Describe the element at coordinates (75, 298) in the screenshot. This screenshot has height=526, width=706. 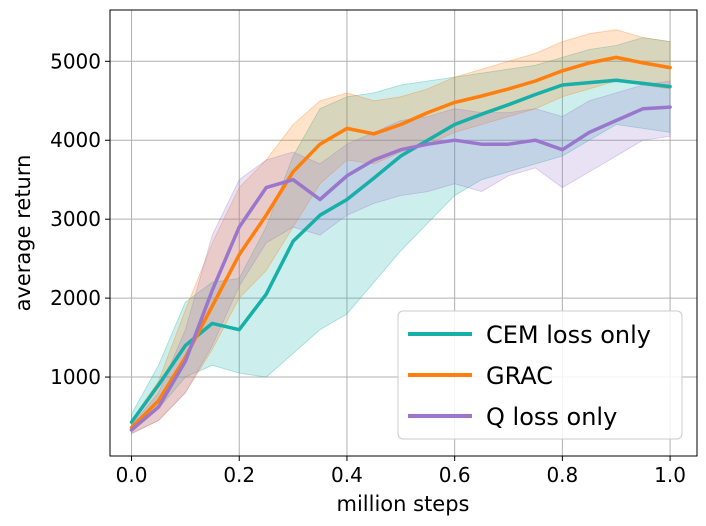
I see `y-tick-label: 2000` at that location.